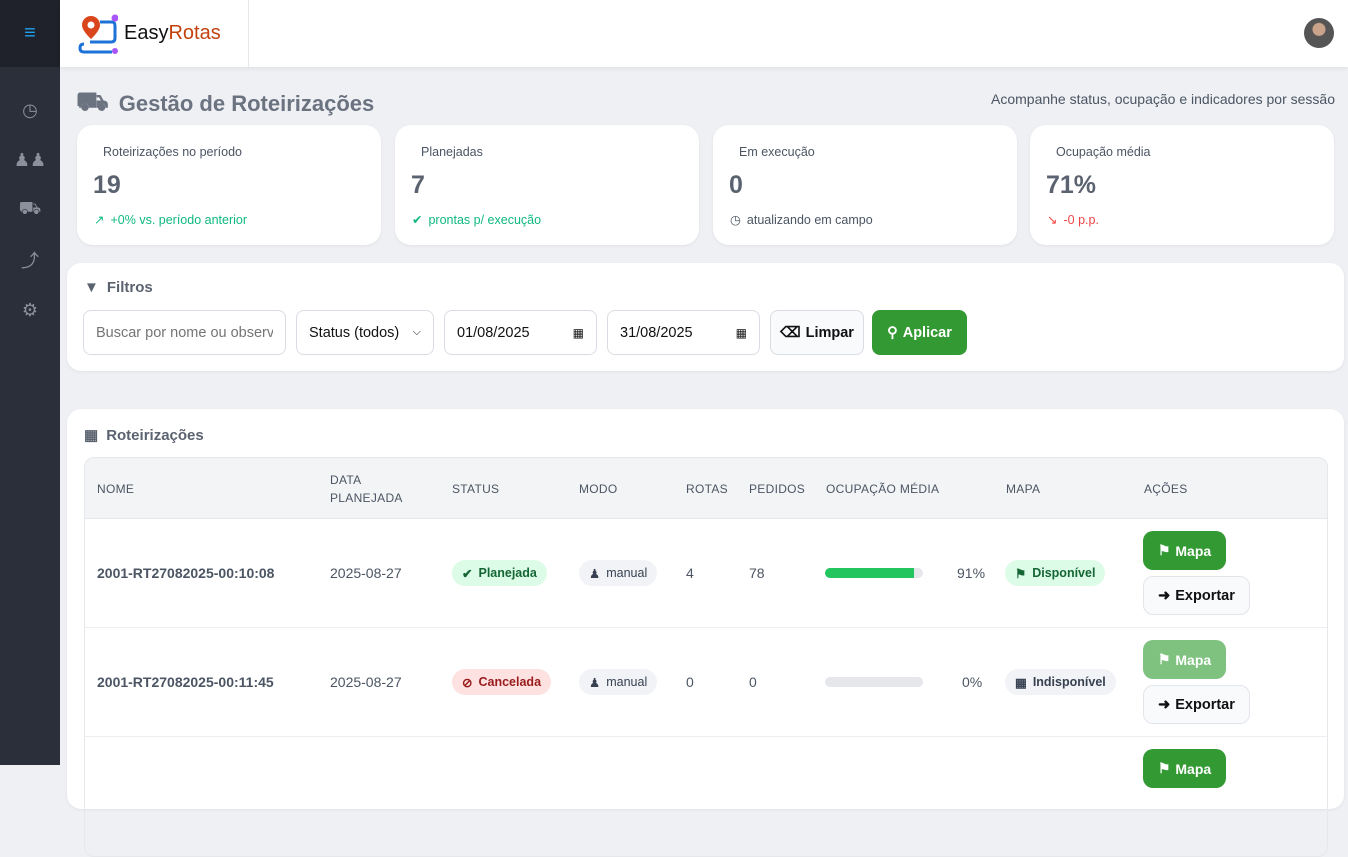 The width and height of the screenshot is (1348, 857). What do you see at coordinates (683, 332) in the screenshot?
I see `date-to-input: 31/08/2025 ▦` at bounding box center [683, 332].